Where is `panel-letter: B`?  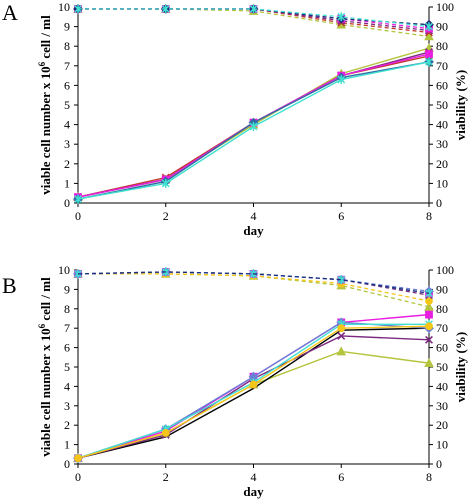
panel-letter: B is located at coordinates (9, 285).